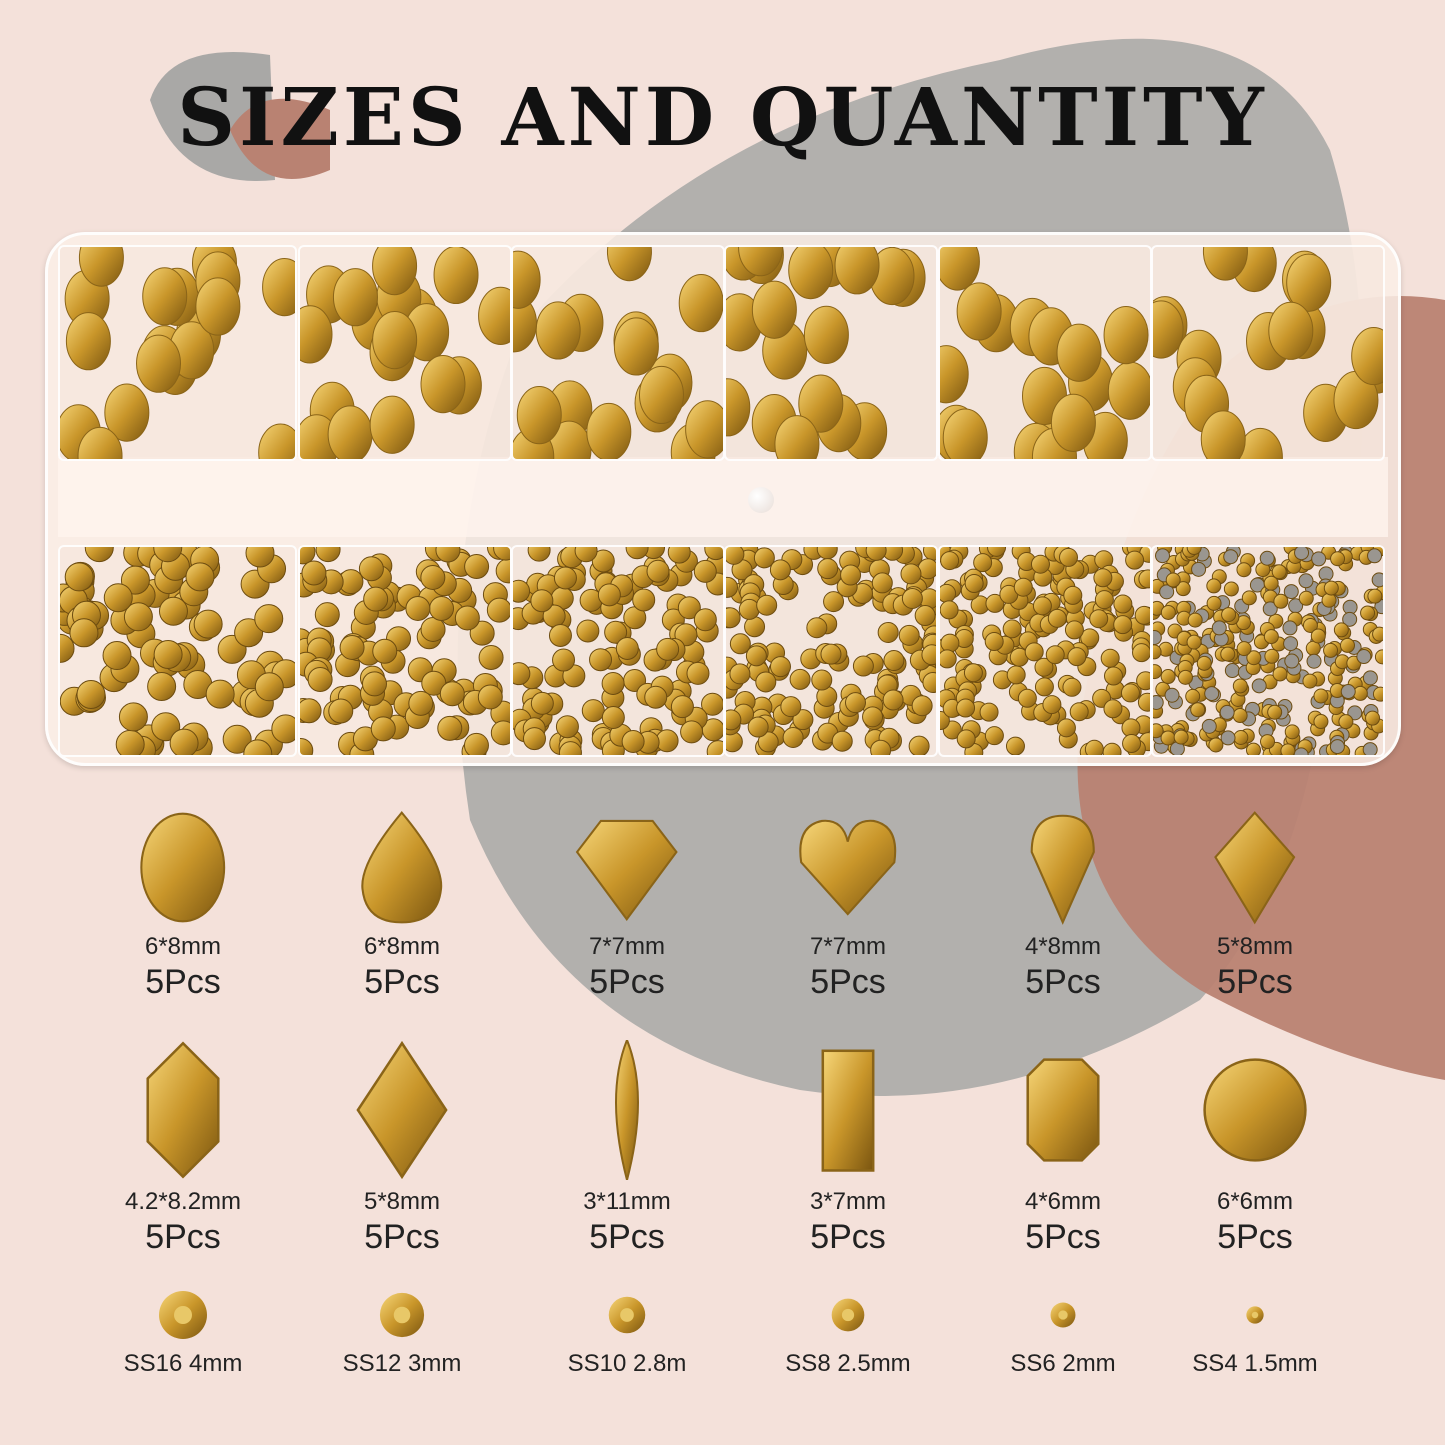 This screenshot has width=1445, height=1445. What do you see at coordinates (848, 867) in the screenshot?
I see `heart-icon` at bounding box center [848, 867].